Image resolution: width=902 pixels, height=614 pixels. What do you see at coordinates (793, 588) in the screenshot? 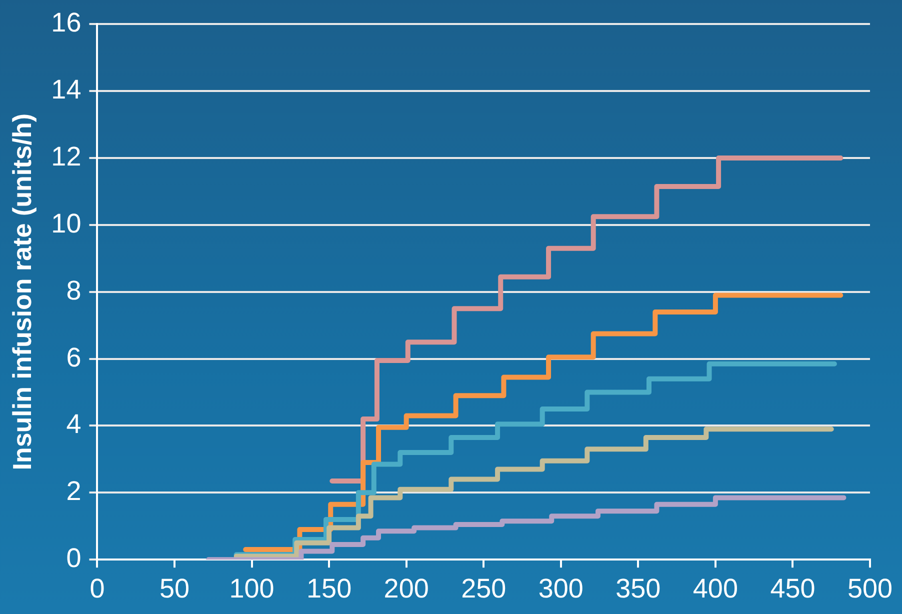
I see `x-tick-label: 450` at bounding box center [793, 588].